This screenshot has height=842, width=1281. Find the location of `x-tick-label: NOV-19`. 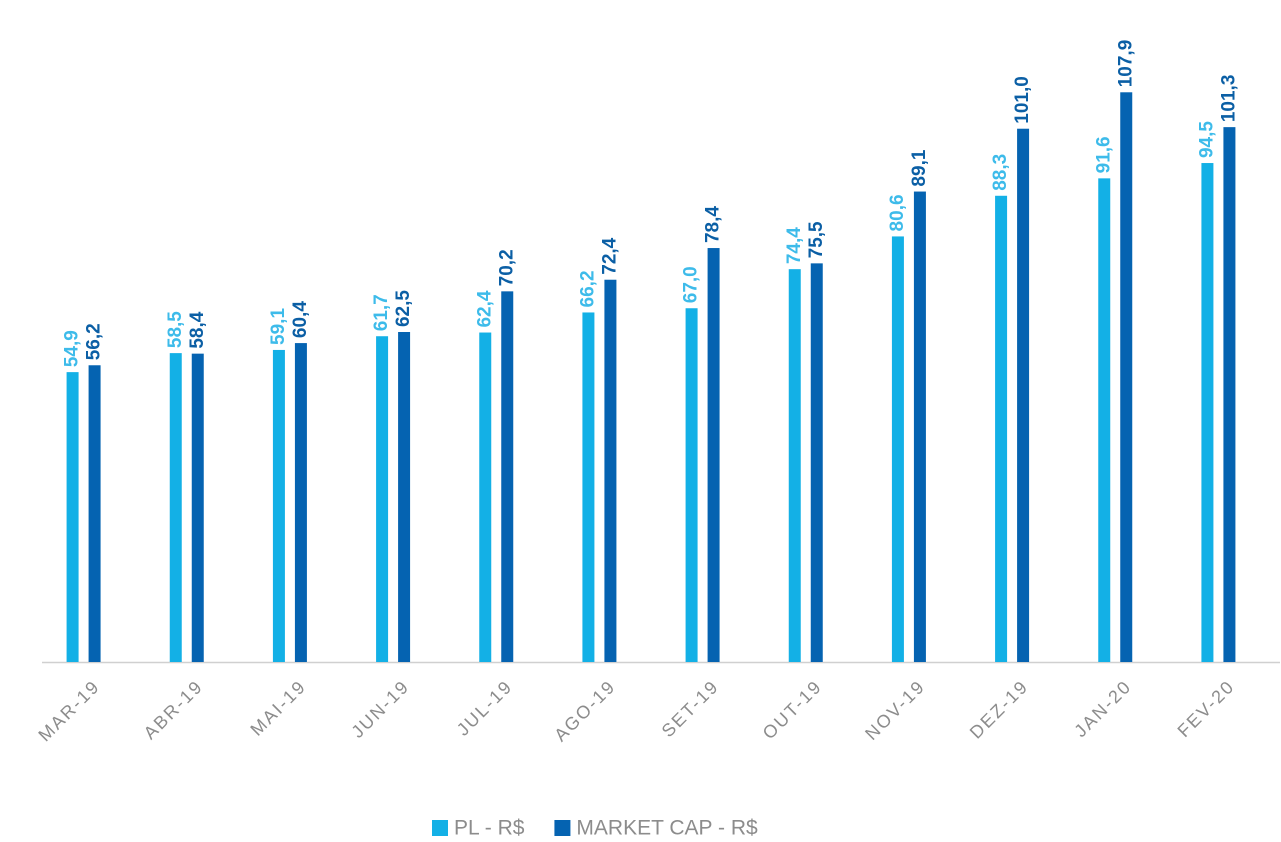

x-tick-label: NOV-19 is located at coordinates (895, 710).